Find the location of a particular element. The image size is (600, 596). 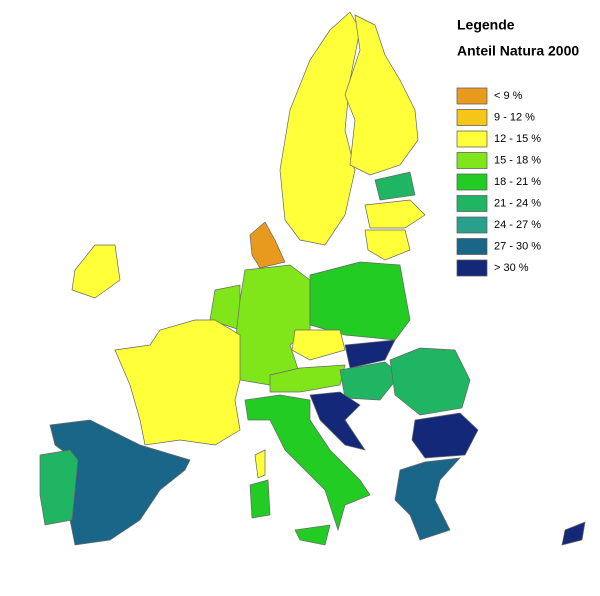

greece is located at coordinates (427, 499).